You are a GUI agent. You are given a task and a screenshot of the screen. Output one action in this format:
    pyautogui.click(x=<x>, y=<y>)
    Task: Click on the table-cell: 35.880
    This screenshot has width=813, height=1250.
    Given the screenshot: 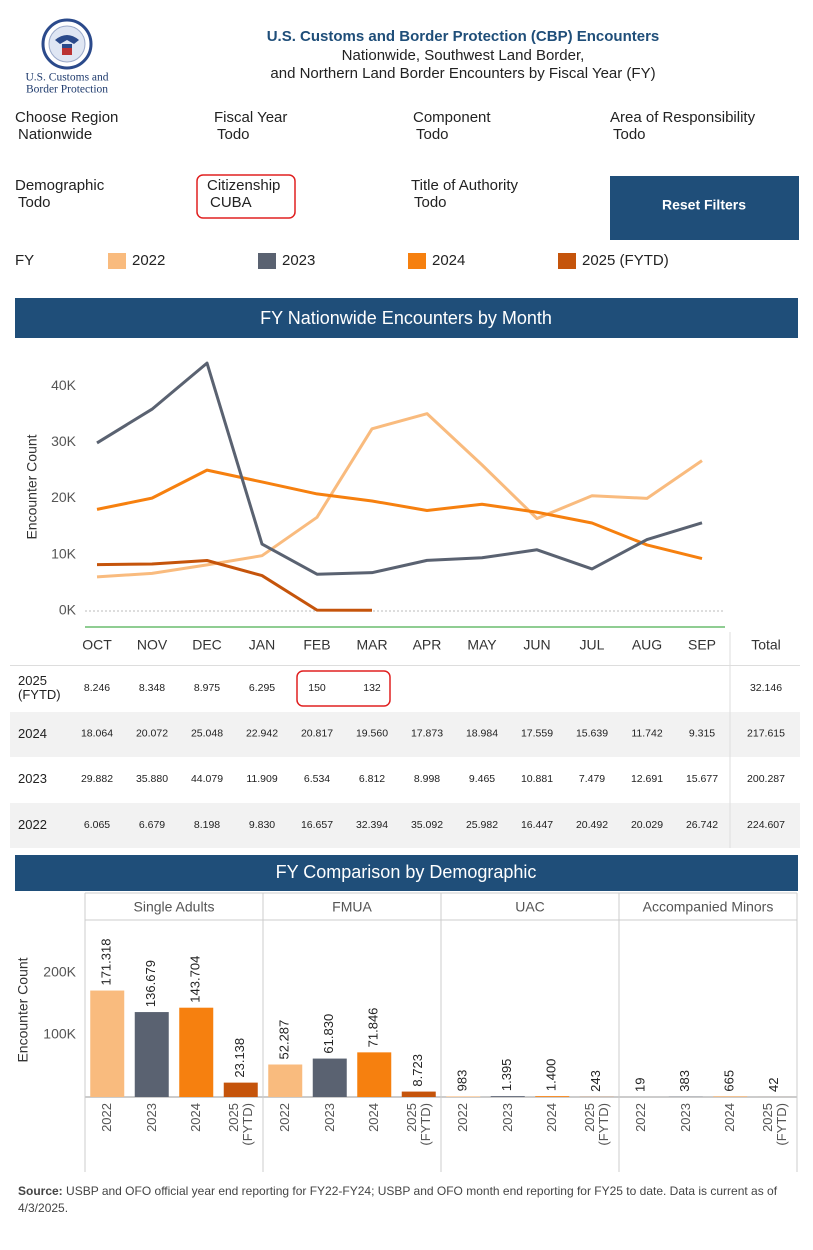 What is the action you would take?
    pyautogui.click(x=152, y=779)
    